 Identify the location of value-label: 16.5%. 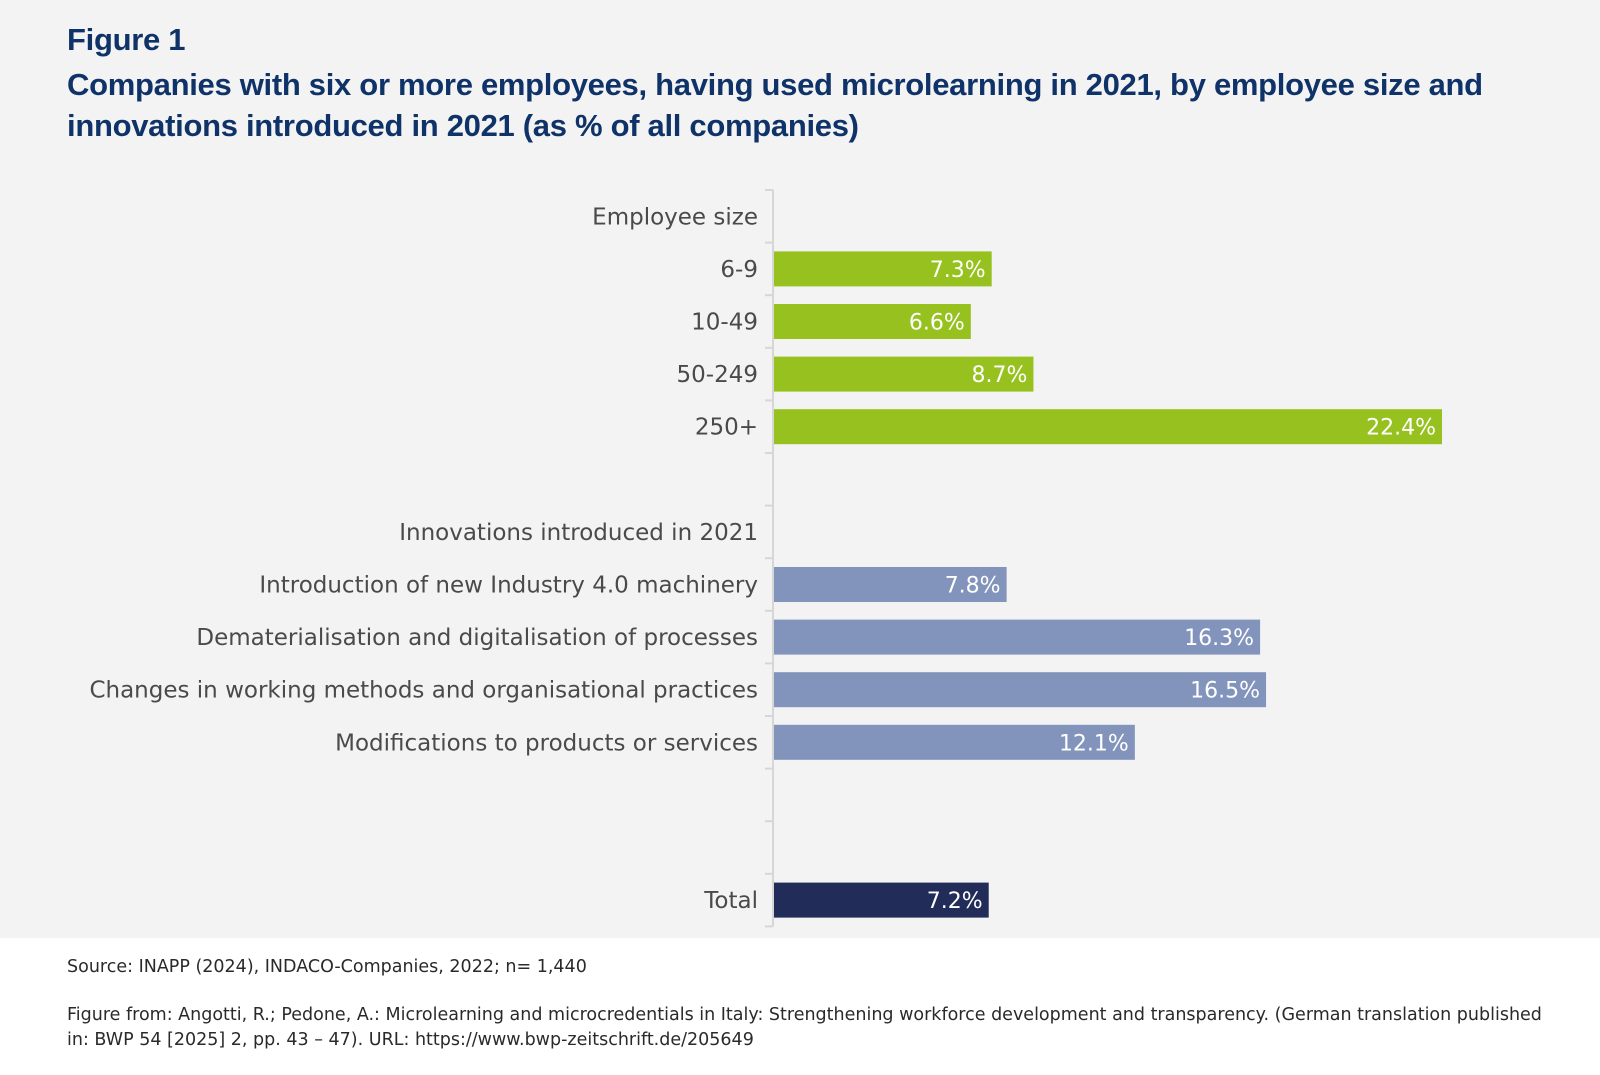
(1225, 691).